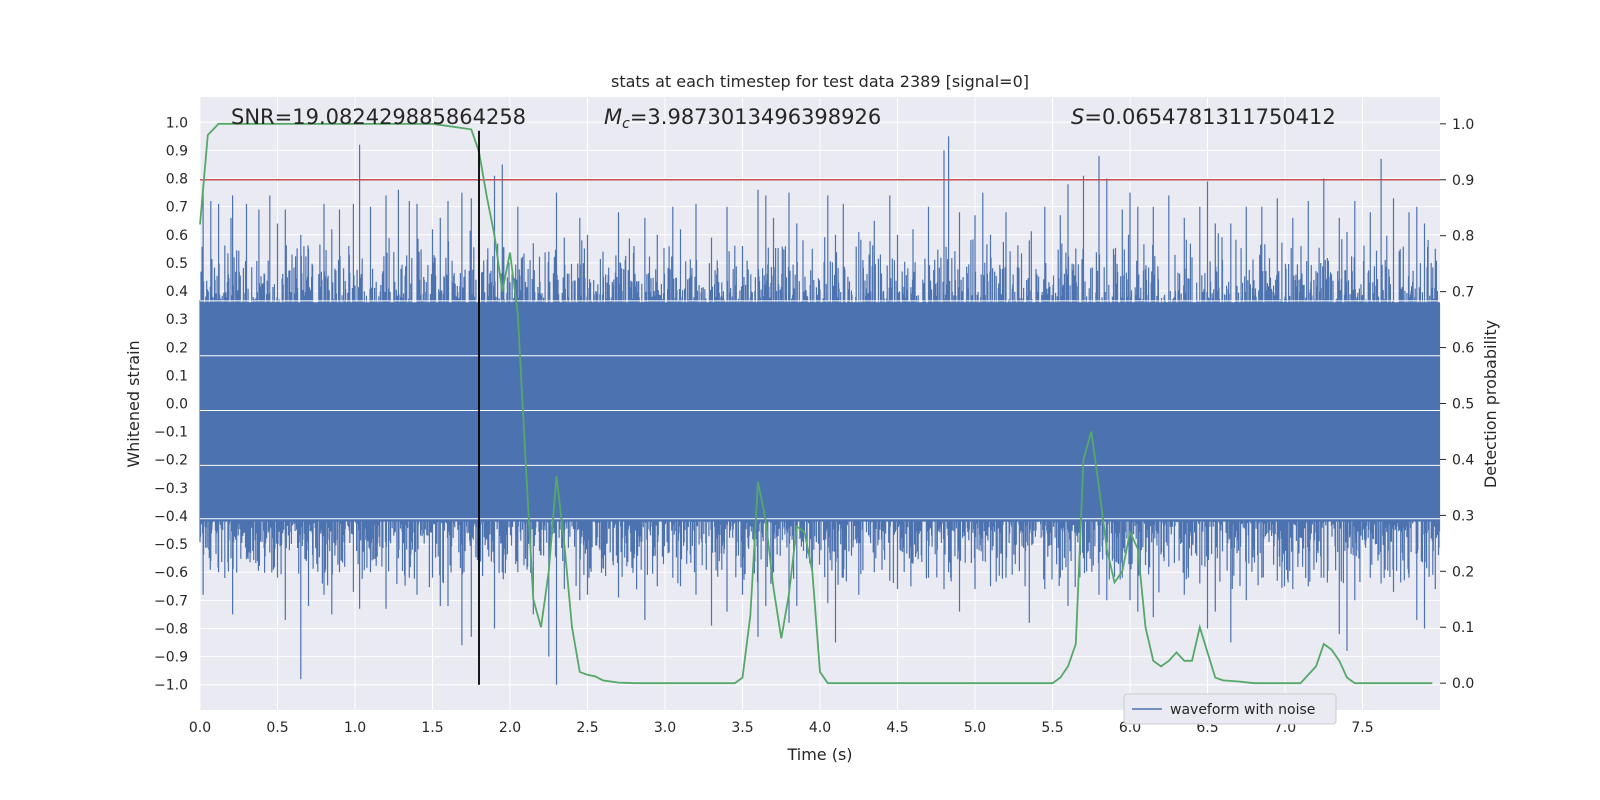 Image resolution: width=1600 pixels, height=800 pixels. I want to click on y2-tick-label: 0.3, so click(1463, 516).